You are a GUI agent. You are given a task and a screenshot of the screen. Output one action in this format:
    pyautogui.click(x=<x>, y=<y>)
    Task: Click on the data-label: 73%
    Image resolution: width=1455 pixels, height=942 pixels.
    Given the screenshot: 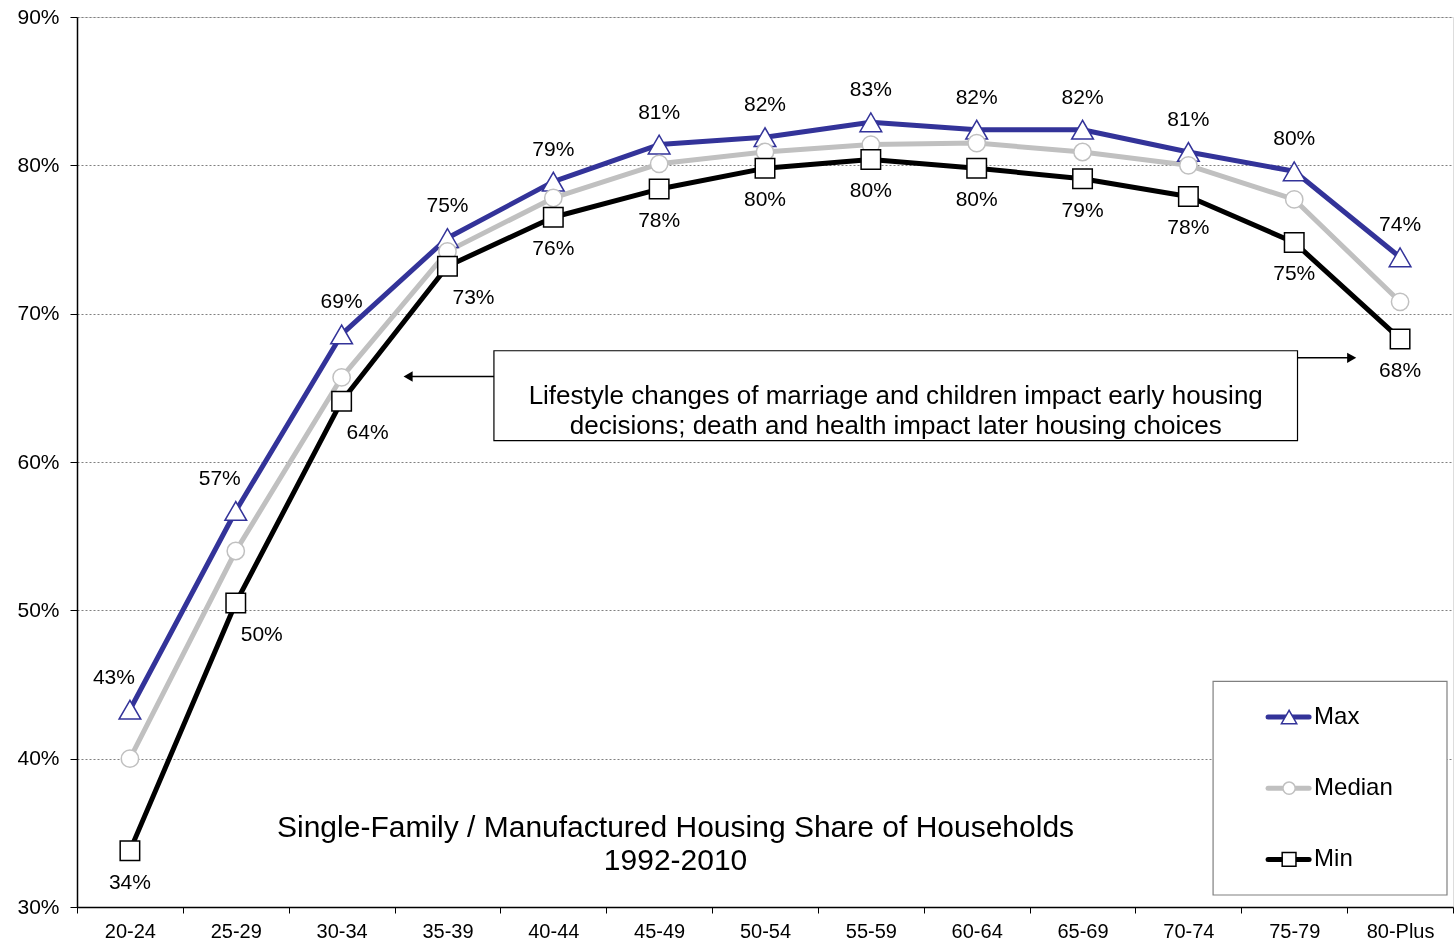 What is the action you would take?
    pyautogui.click(x=473, y=297)
    